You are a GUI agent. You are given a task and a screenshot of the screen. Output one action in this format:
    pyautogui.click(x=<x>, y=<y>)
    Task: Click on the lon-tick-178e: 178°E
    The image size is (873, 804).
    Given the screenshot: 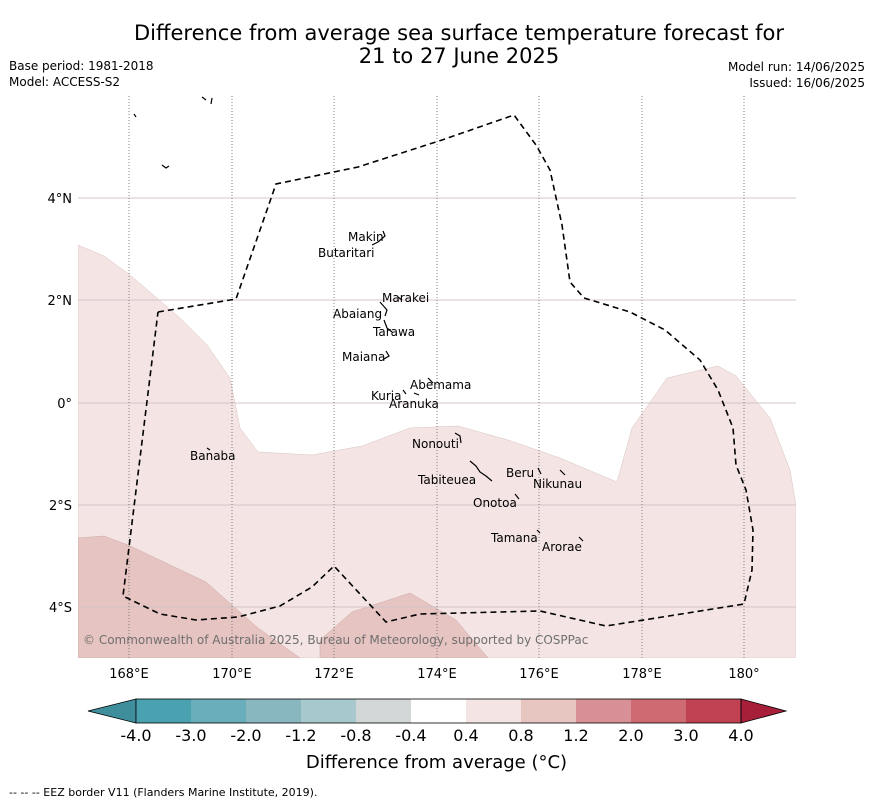 What is the action you would take?
    pyautogui.click(x=642, y=674)
    